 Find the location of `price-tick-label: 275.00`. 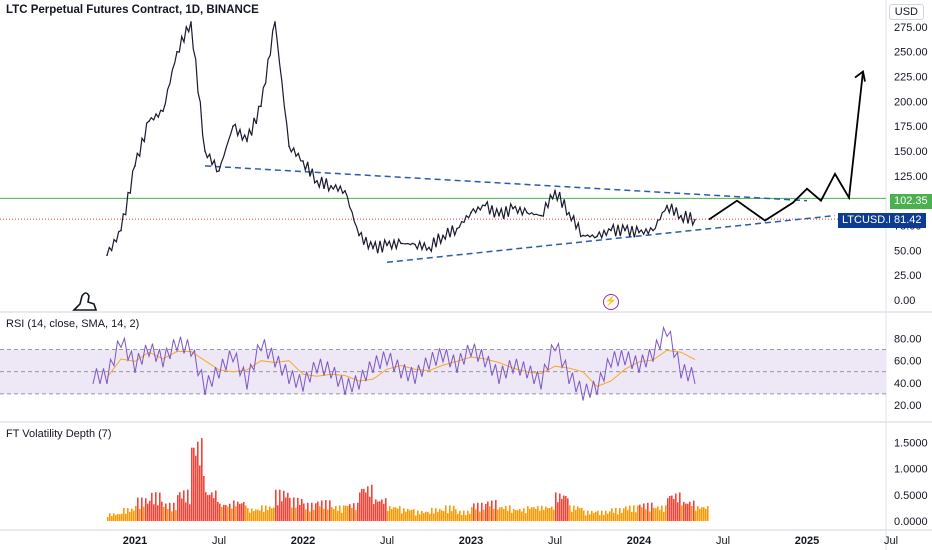

price-tick-label: 275.00 is located at coordinates (911, 28).